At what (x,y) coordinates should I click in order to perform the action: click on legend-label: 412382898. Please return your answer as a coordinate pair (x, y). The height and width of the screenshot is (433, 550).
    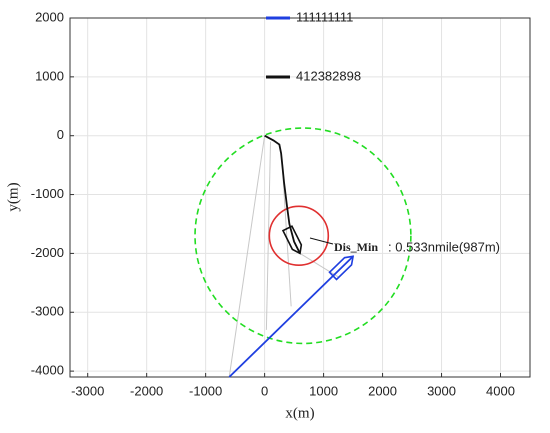
    Looking at the image, I should click on (328, 75).